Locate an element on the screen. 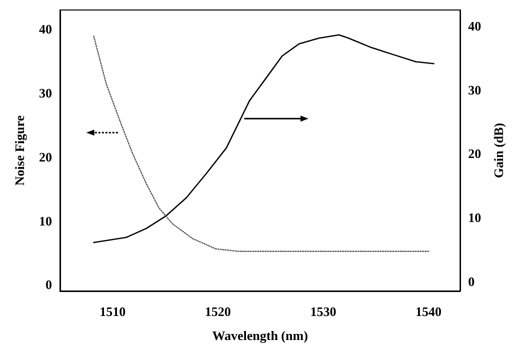 The width and height of the screenshot is (513, 350). y2-axis-title: Gain (dB) is located at coordinates (498, 150).